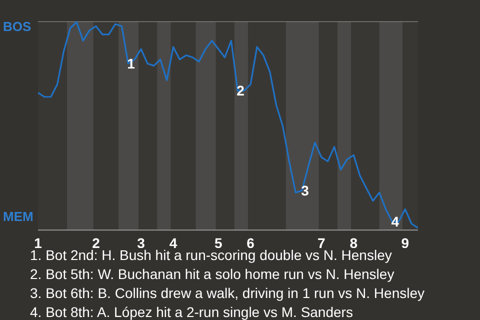  Describe the element at coordinates (305, 190) in the screenshot. I see `annotation: 3` at that location.